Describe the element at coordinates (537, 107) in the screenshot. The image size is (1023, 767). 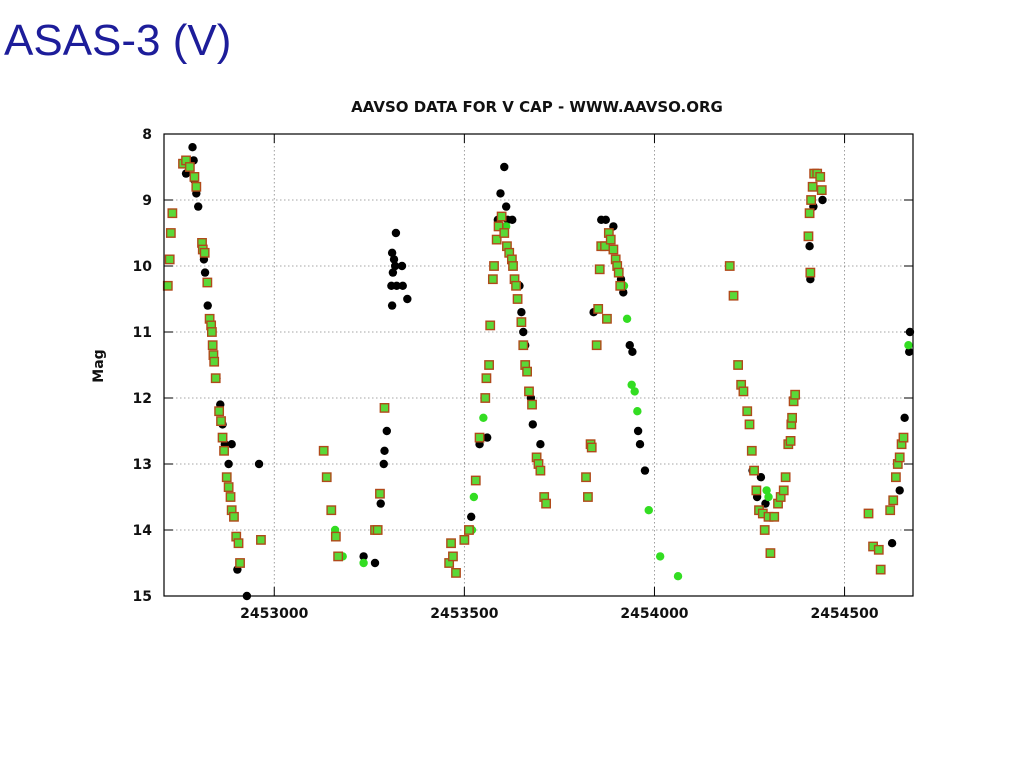
I see `chart-title: AAVSO DATA FOR V CAP - WWW.AAVSO.ORG` at that location.